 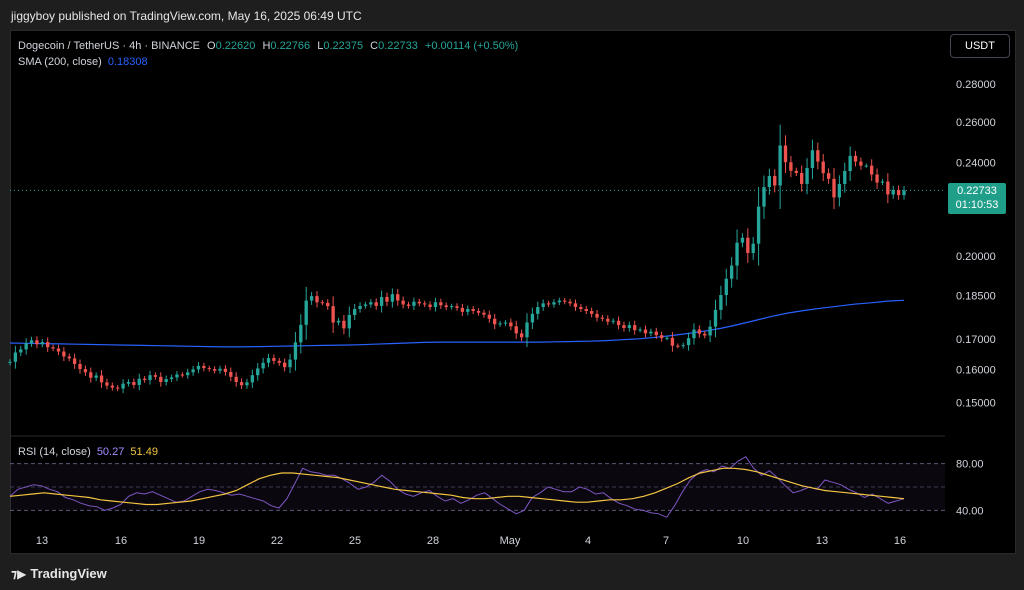 What do you see at coordinates (471, 46) in the screenshot?
I see `change-value: +0.00114 (+0.50%)` at bounding box center [471, 46].